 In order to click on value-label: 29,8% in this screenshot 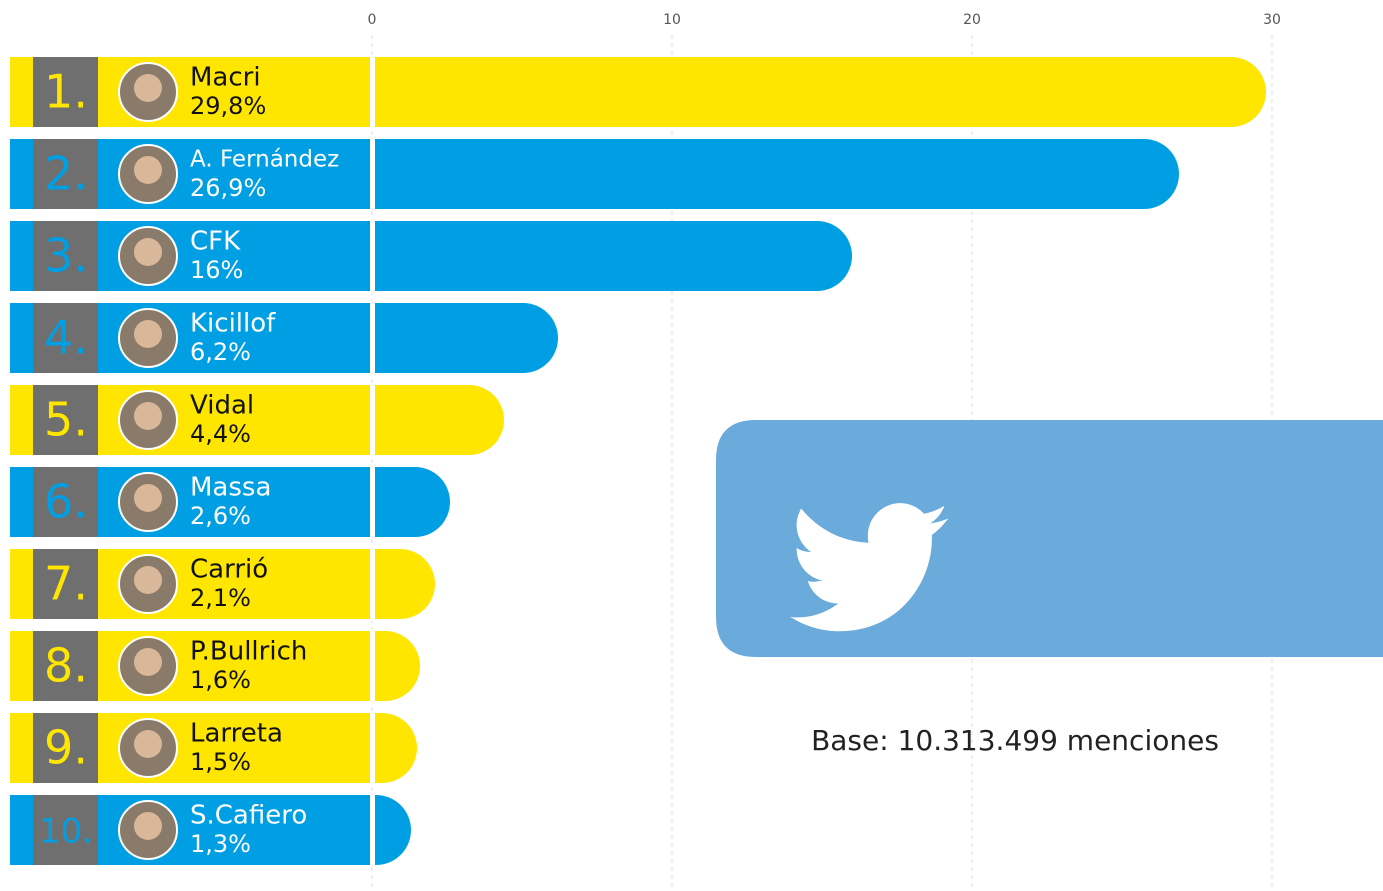, I will do `click(228, 106)`.